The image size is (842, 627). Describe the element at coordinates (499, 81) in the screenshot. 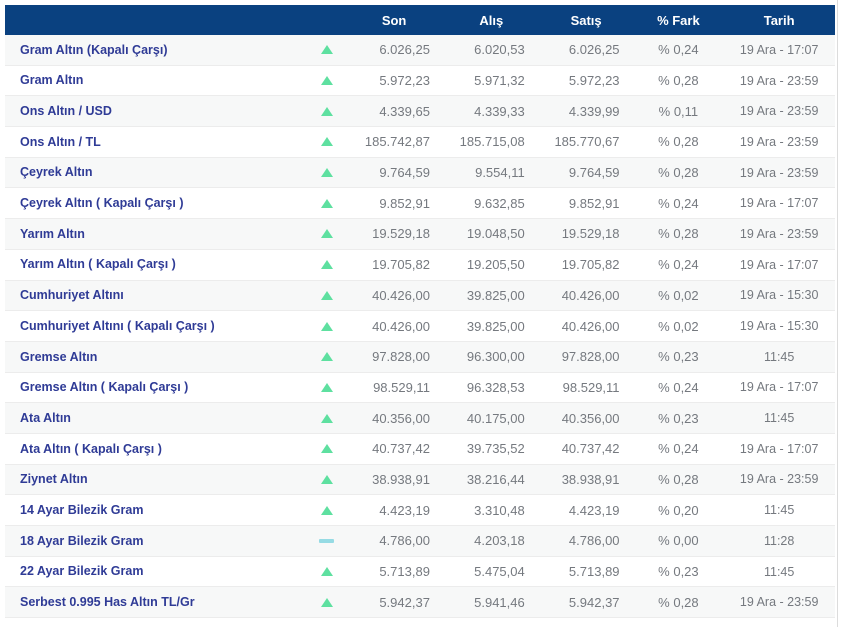

I see `buy-price-value: 5.971,32` at that location.